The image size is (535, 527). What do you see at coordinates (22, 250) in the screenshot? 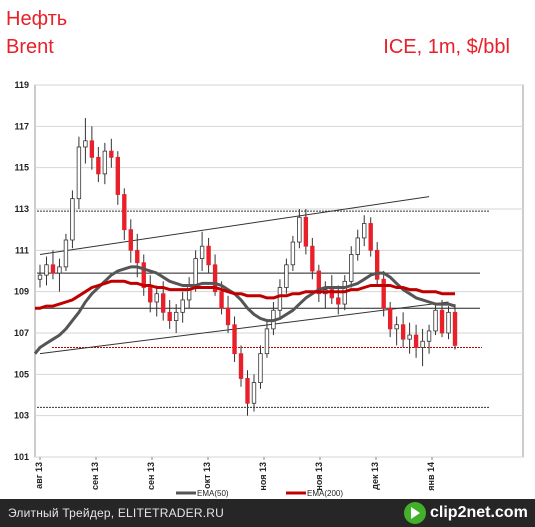
I see `y-tick-label: 111` at bounding box center [22, 250].